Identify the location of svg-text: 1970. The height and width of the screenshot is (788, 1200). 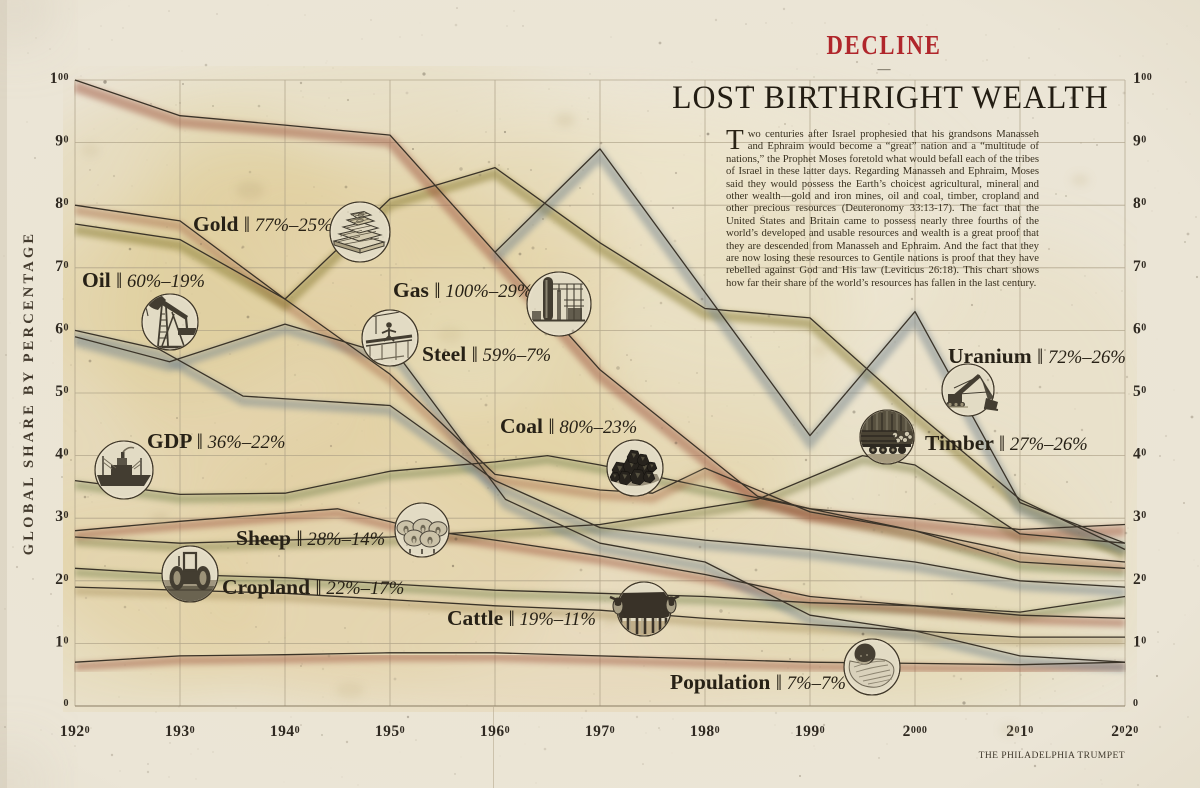
(600, 731).